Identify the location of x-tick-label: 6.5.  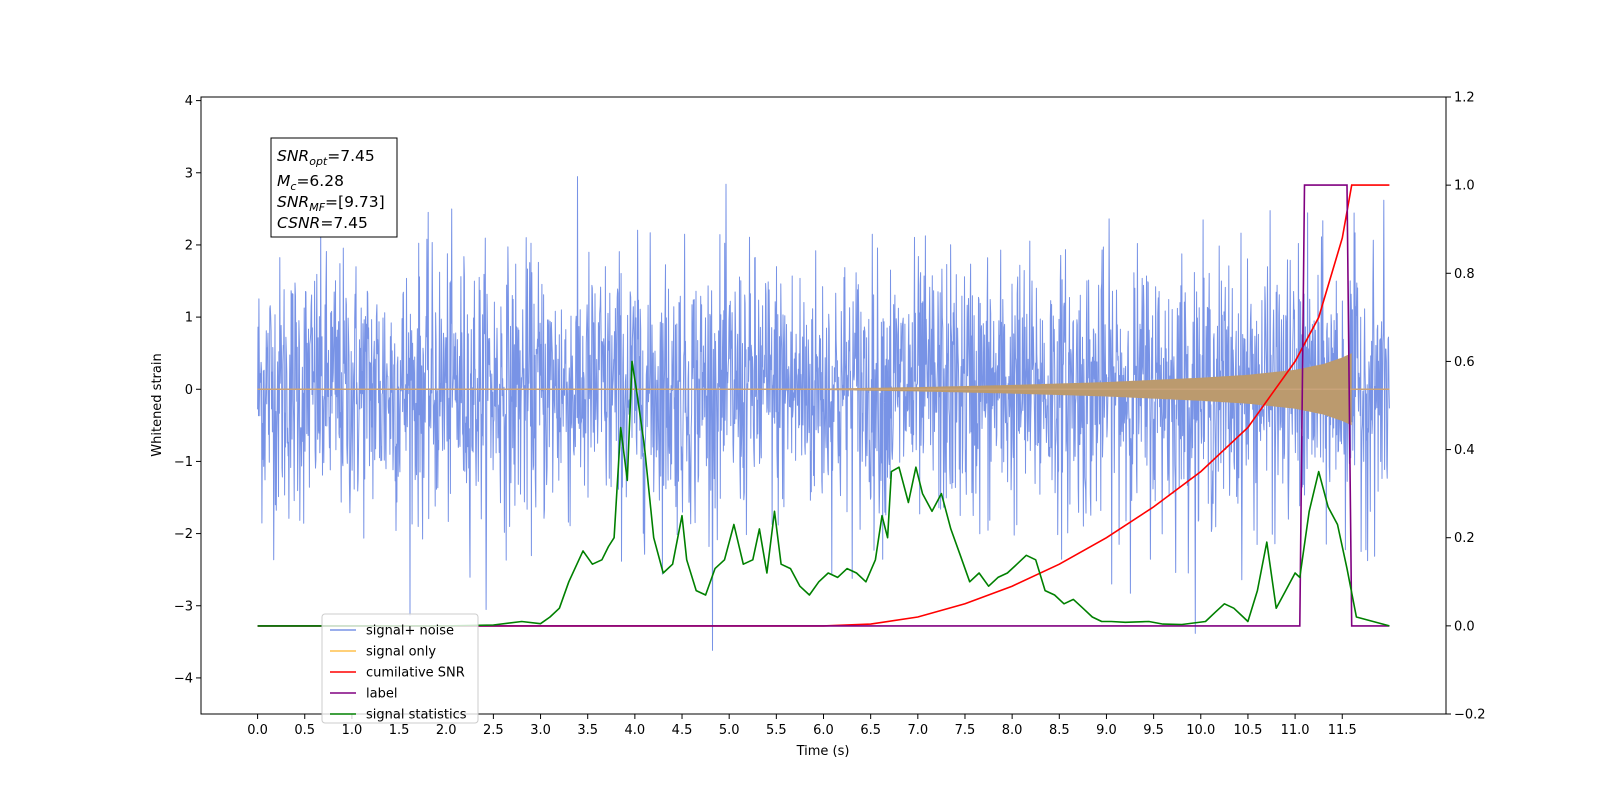
(870, 730).